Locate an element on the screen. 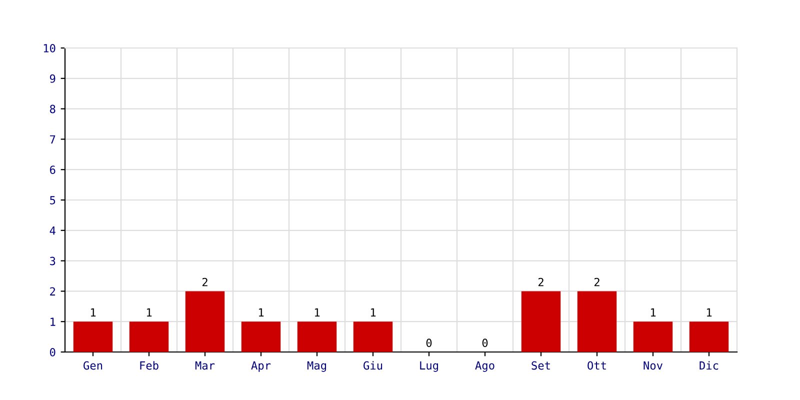 Image resolution: width=800 pixels, height=400 pixels. x-tick-label: Giu is located at coordinates (373, 365).